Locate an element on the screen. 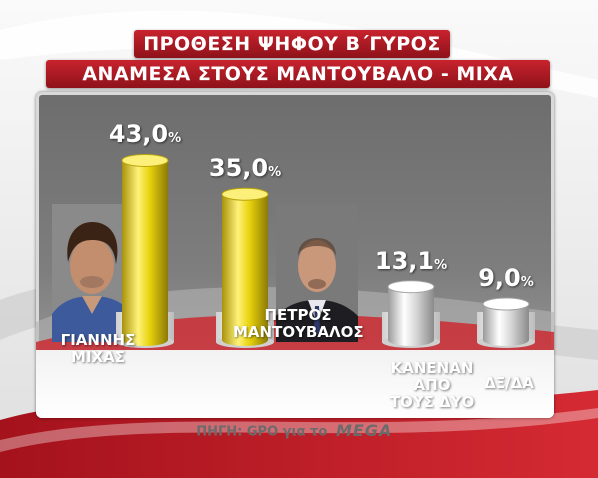  source-text: ΠΗΓΗ: GPO για το is located at coordinates (262, 432).